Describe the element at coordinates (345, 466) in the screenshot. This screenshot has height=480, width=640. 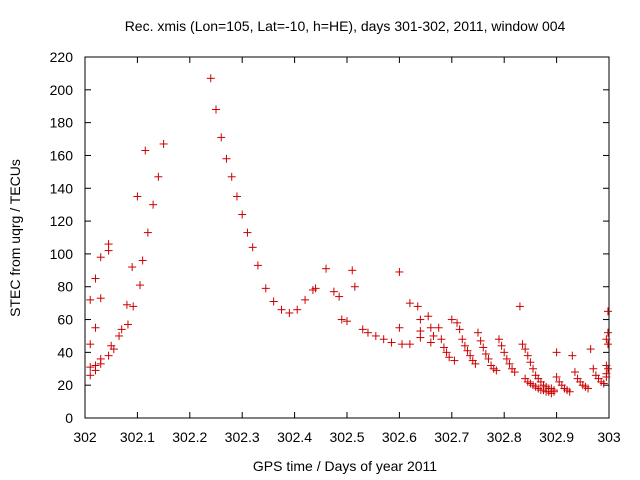
I see `x-axis-label: GPS time / Days of year 2011` at that location.